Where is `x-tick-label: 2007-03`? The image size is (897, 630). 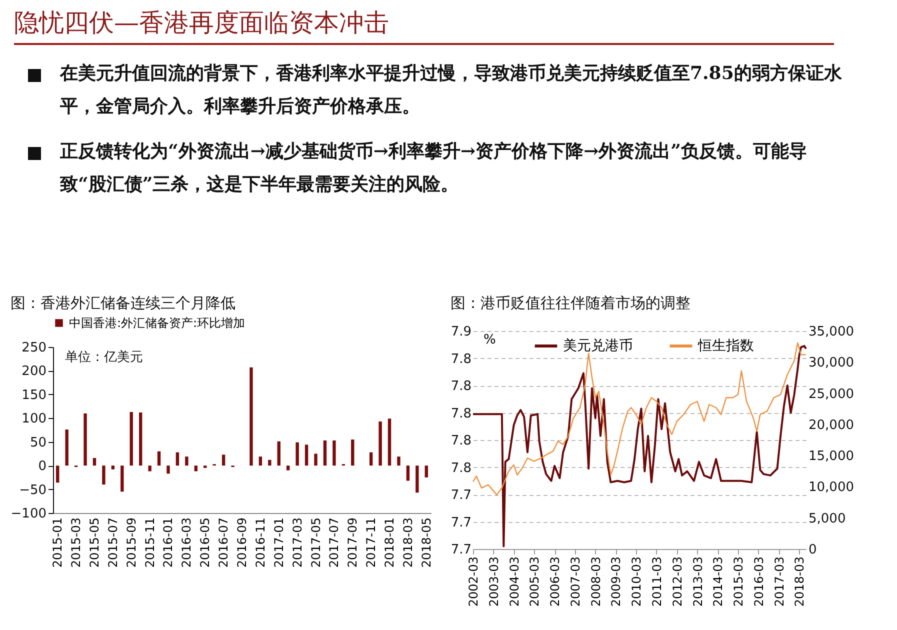
x-tick-label: 2007-03 is located at coordinates (575, 581).